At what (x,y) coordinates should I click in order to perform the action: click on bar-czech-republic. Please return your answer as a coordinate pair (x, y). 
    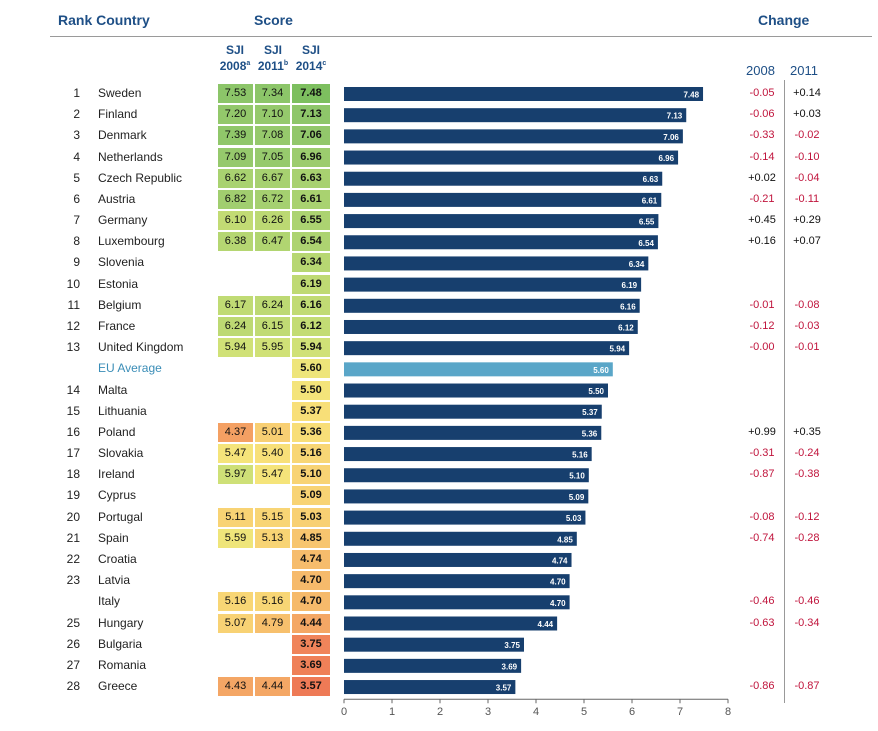
    Looking at the image, I should click on (503, 178).